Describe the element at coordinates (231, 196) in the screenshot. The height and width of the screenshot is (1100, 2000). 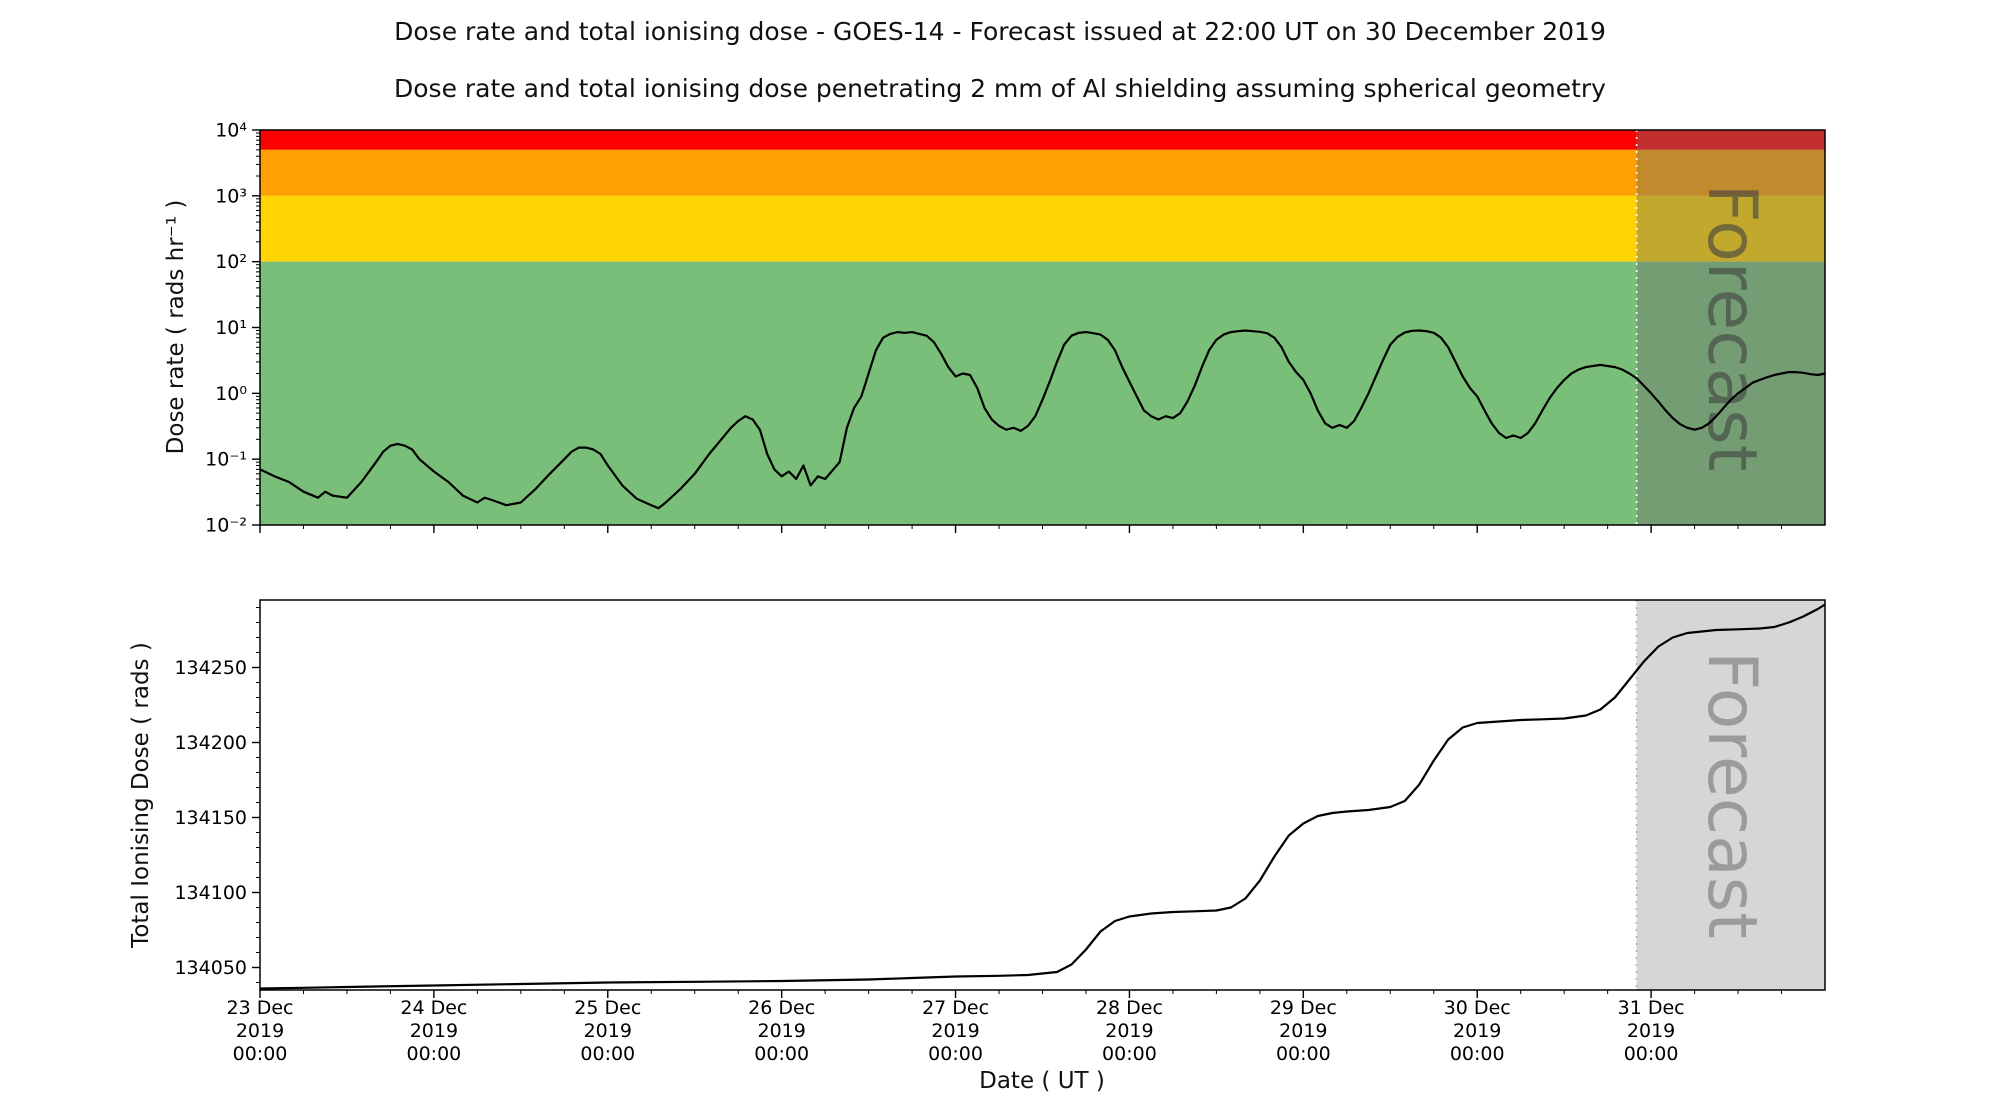
I see `y-tick-label: 10³` at that location.